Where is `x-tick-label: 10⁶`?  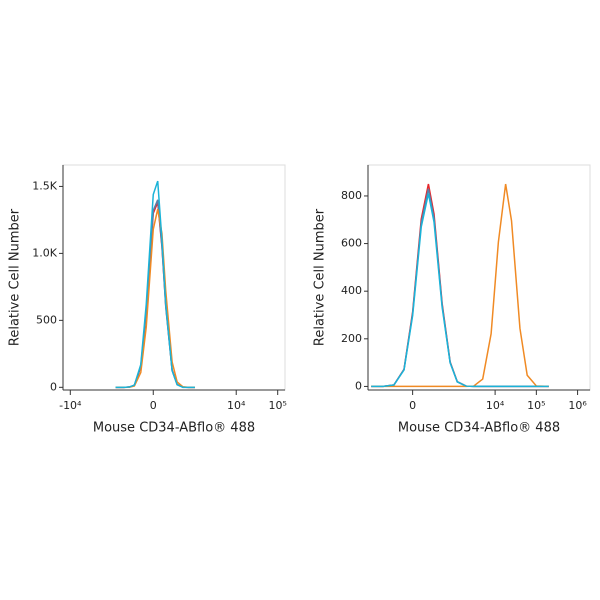
x-tick-label: 10⁶ is located at coordinates (577, 405).